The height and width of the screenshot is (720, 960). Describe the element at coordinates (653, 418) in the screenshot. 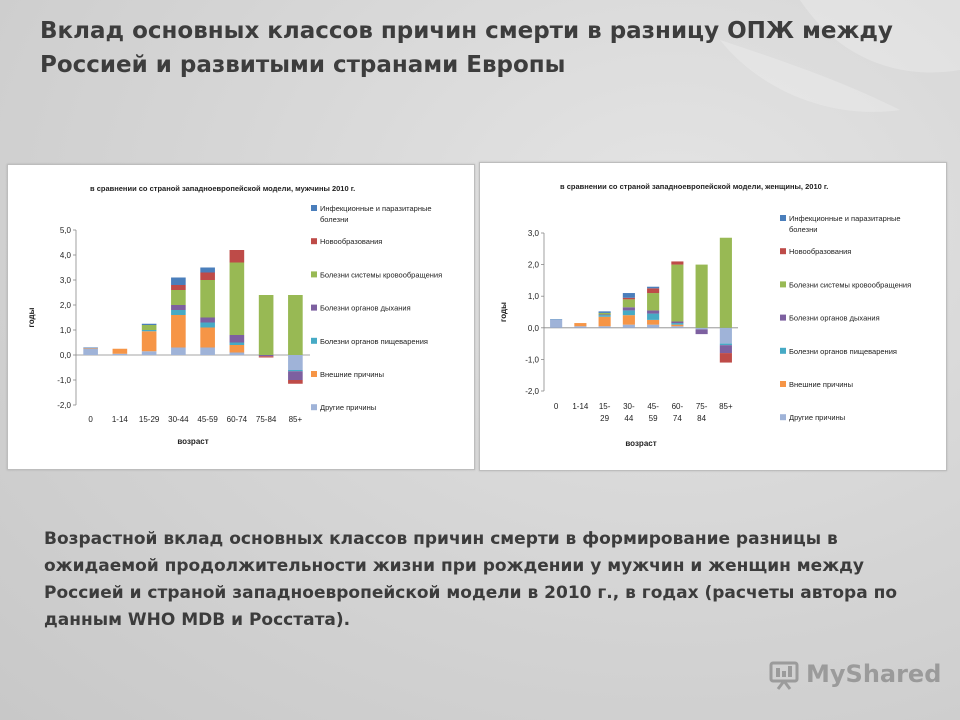

I see `x-tick-label-line2: 59` at that location.